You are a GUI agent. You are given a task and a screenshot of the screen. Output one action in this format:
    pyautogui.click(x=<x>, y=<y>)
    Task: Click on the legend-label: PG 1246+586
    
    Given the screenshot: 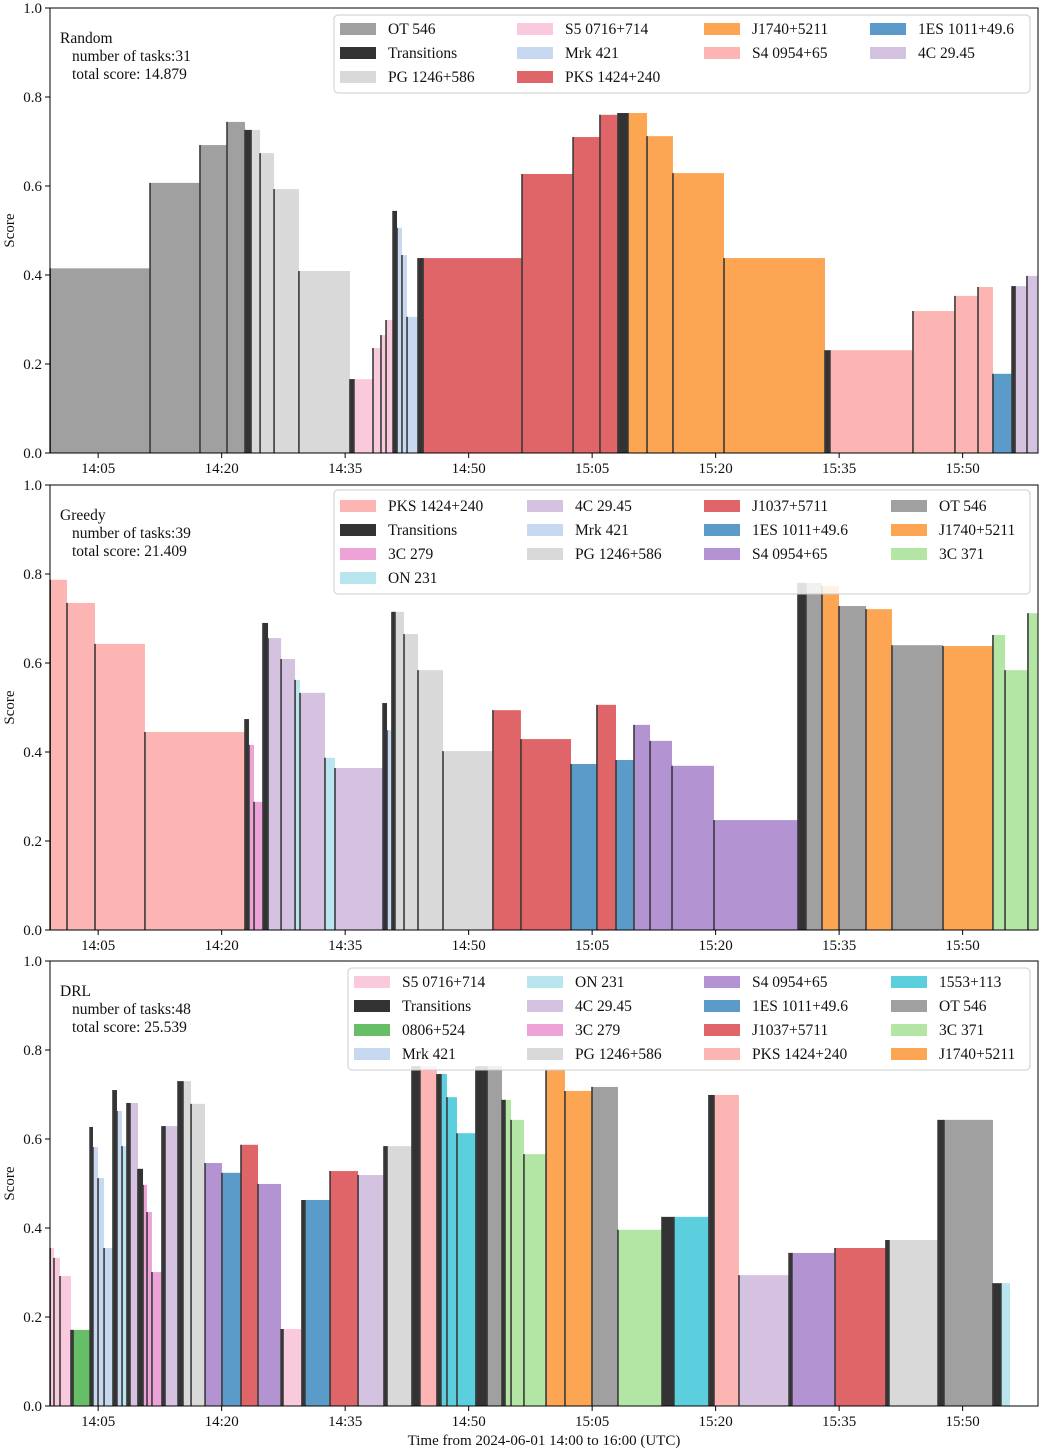 What is the action you would take?
    pyautogui.click(x=618, y=554)
    